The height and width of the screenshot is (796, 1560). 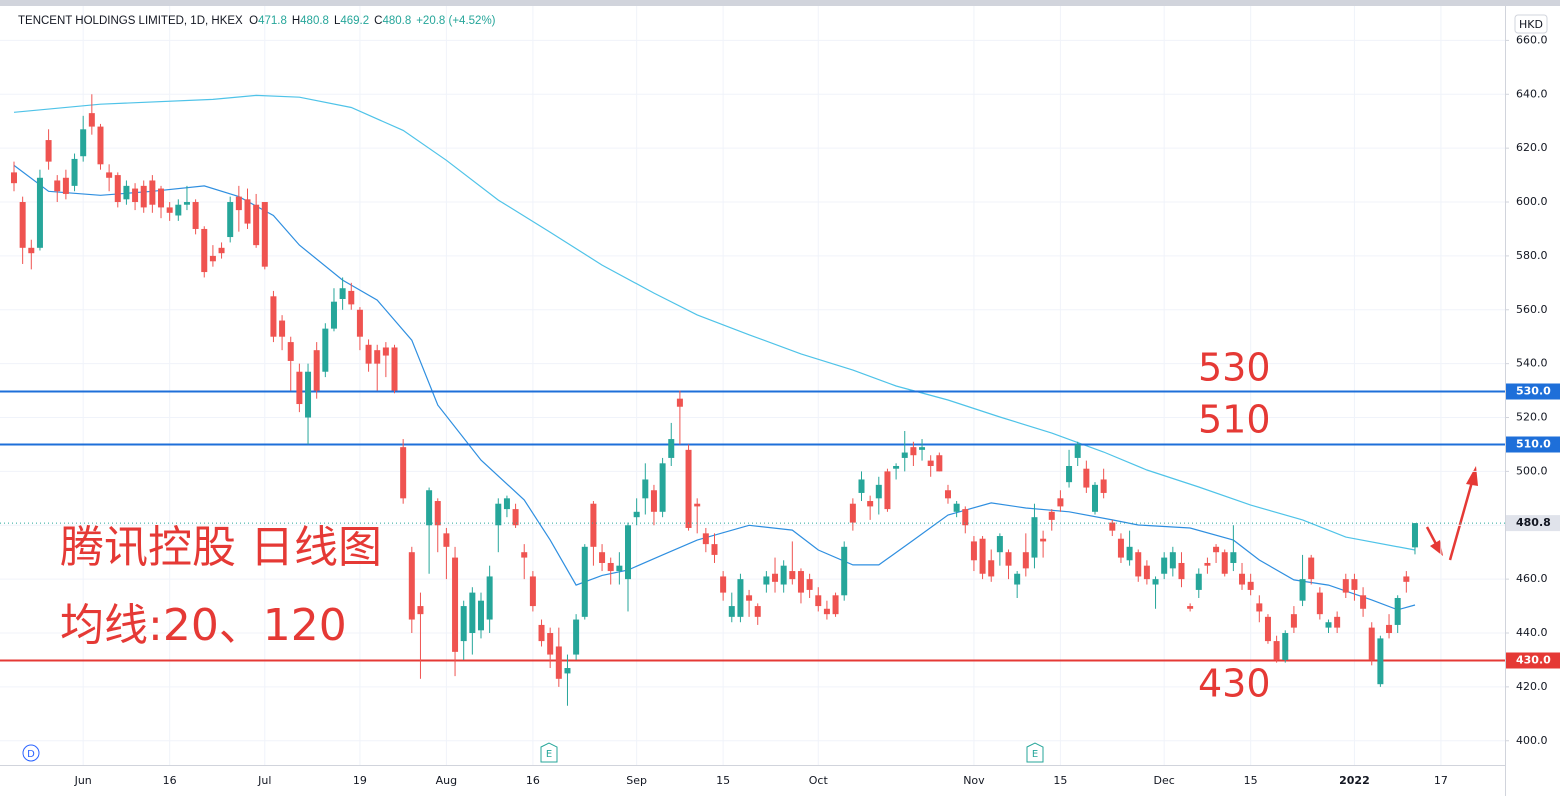 I want to click on ohlc-values: O471.8 H480.8 L469.2 C480.8, so click(x=332, y=21).